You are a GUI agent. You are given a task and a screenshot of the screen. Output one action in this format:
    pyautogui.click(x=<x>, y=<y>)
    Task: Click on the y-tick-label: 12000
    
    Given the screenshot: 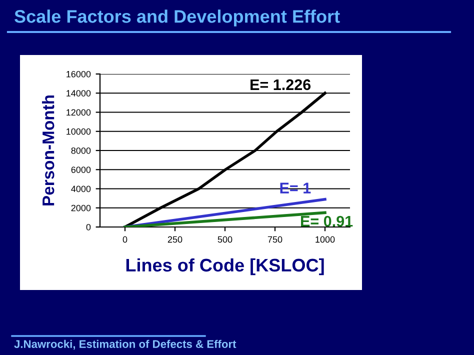 What is the action you would take?
    pyautogui.click(x=78, y=112)
    